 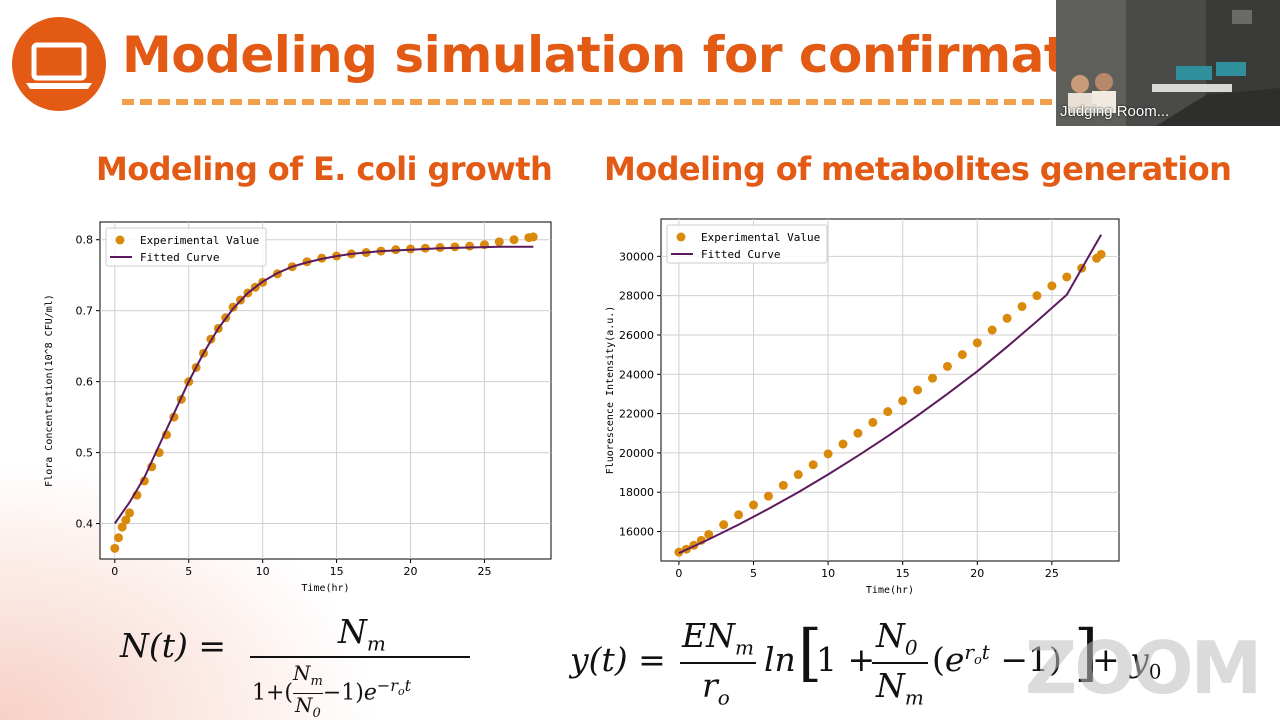 I want to click on laptop-icon, so click(x=59, y=64).